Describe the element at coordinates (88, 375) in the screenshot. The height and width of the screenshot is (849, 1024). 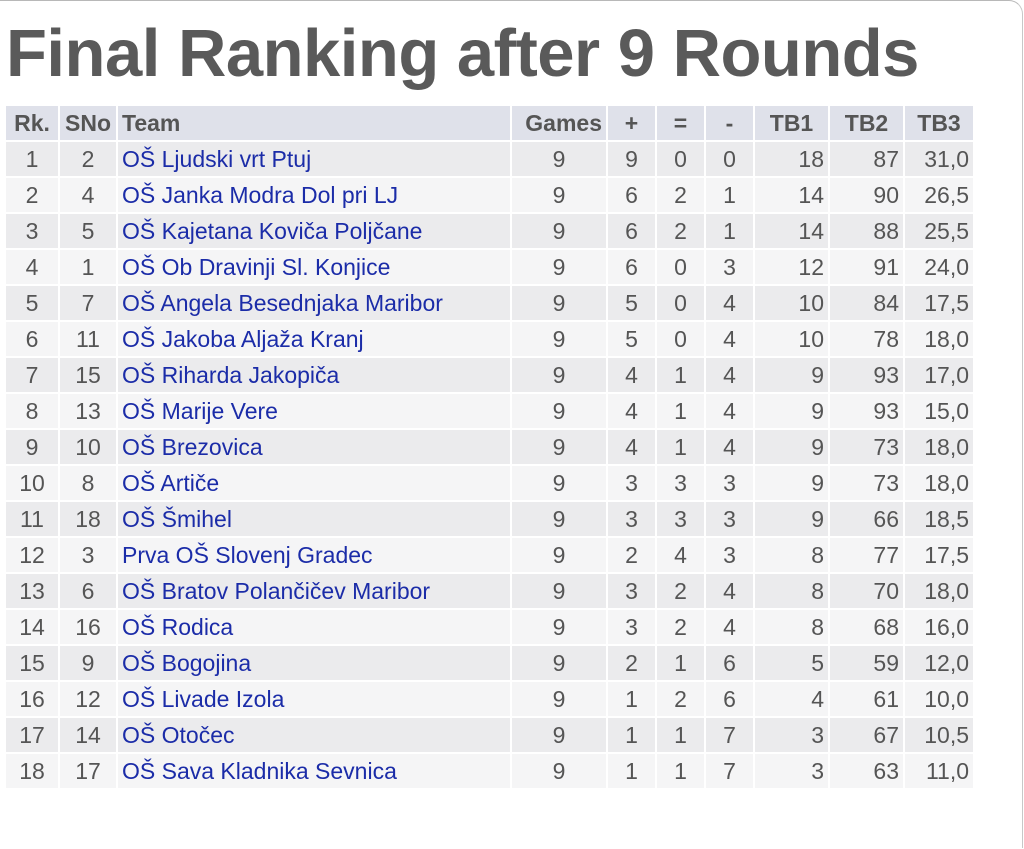
I see `cell-starting-number: 15` at that location.